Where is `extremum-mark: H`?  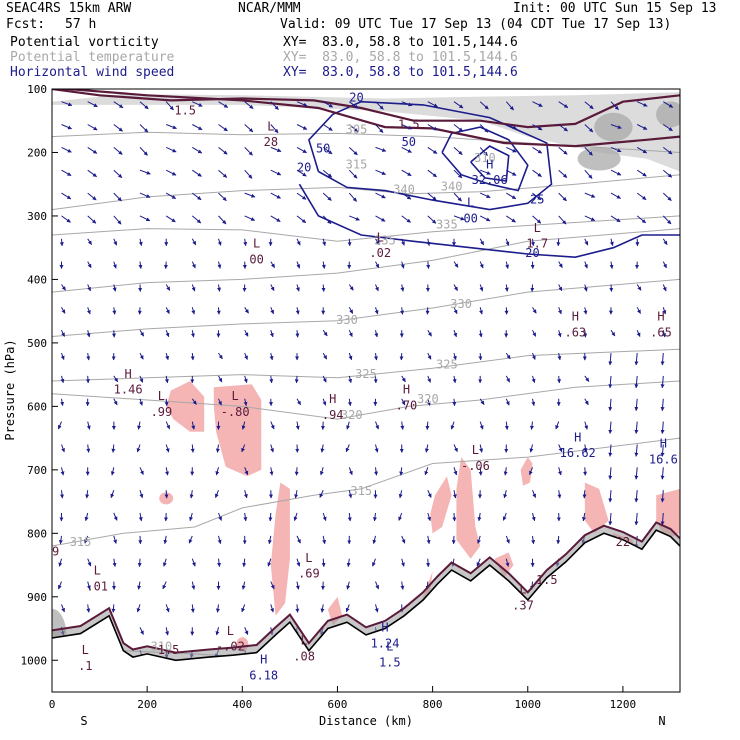 extremum-mark: H is located at coordinates (384, 628).